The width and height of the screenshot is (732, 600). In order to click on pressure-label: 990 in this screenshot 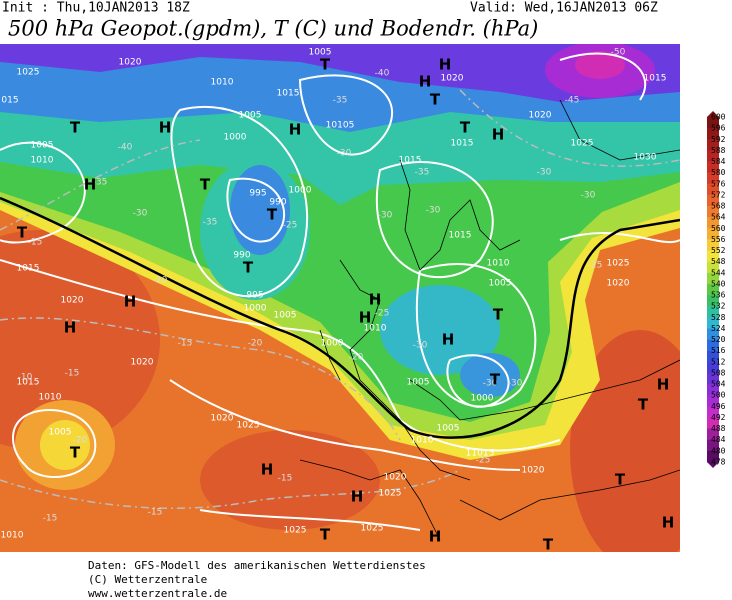, I will do `click(277, 203)`.